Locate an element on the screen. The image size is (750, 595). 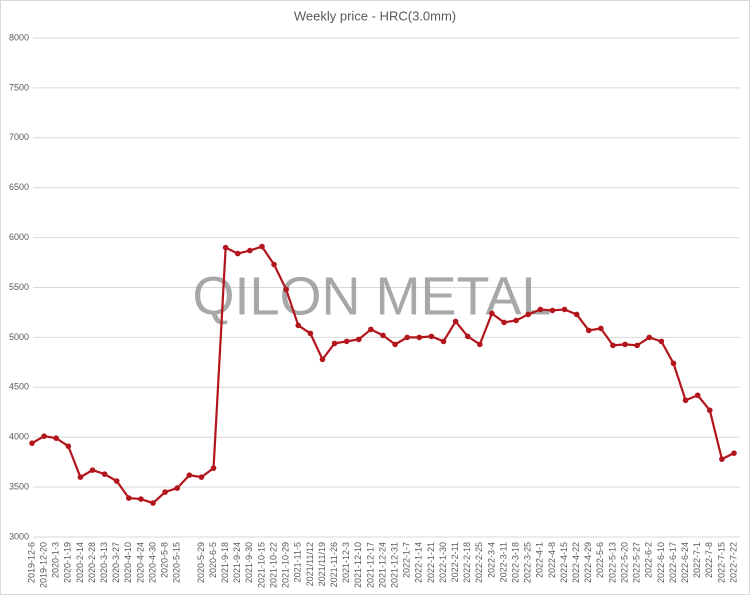
x-tick-label: 2022-6-17 is located at coordinates (673, 562).